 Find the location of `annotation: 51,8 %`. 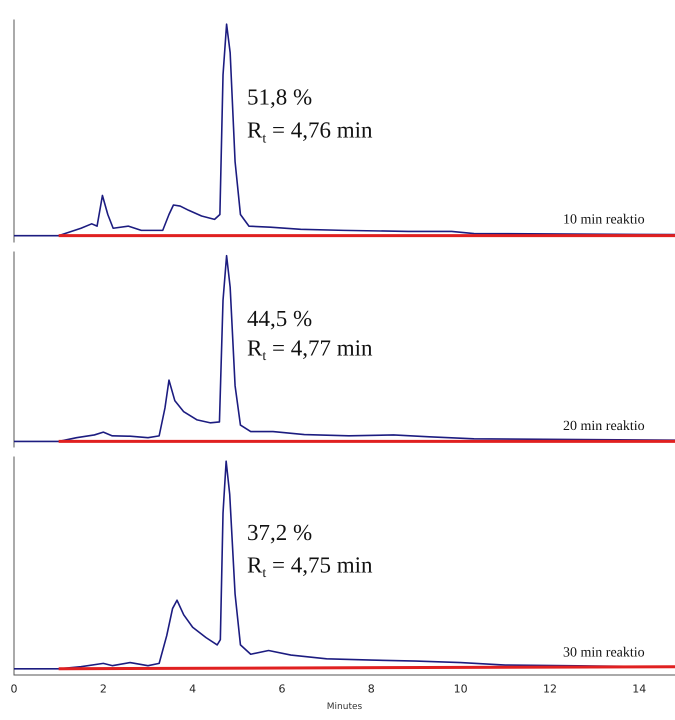

annotation: 51,8 % is located at coordinates (279, 97).